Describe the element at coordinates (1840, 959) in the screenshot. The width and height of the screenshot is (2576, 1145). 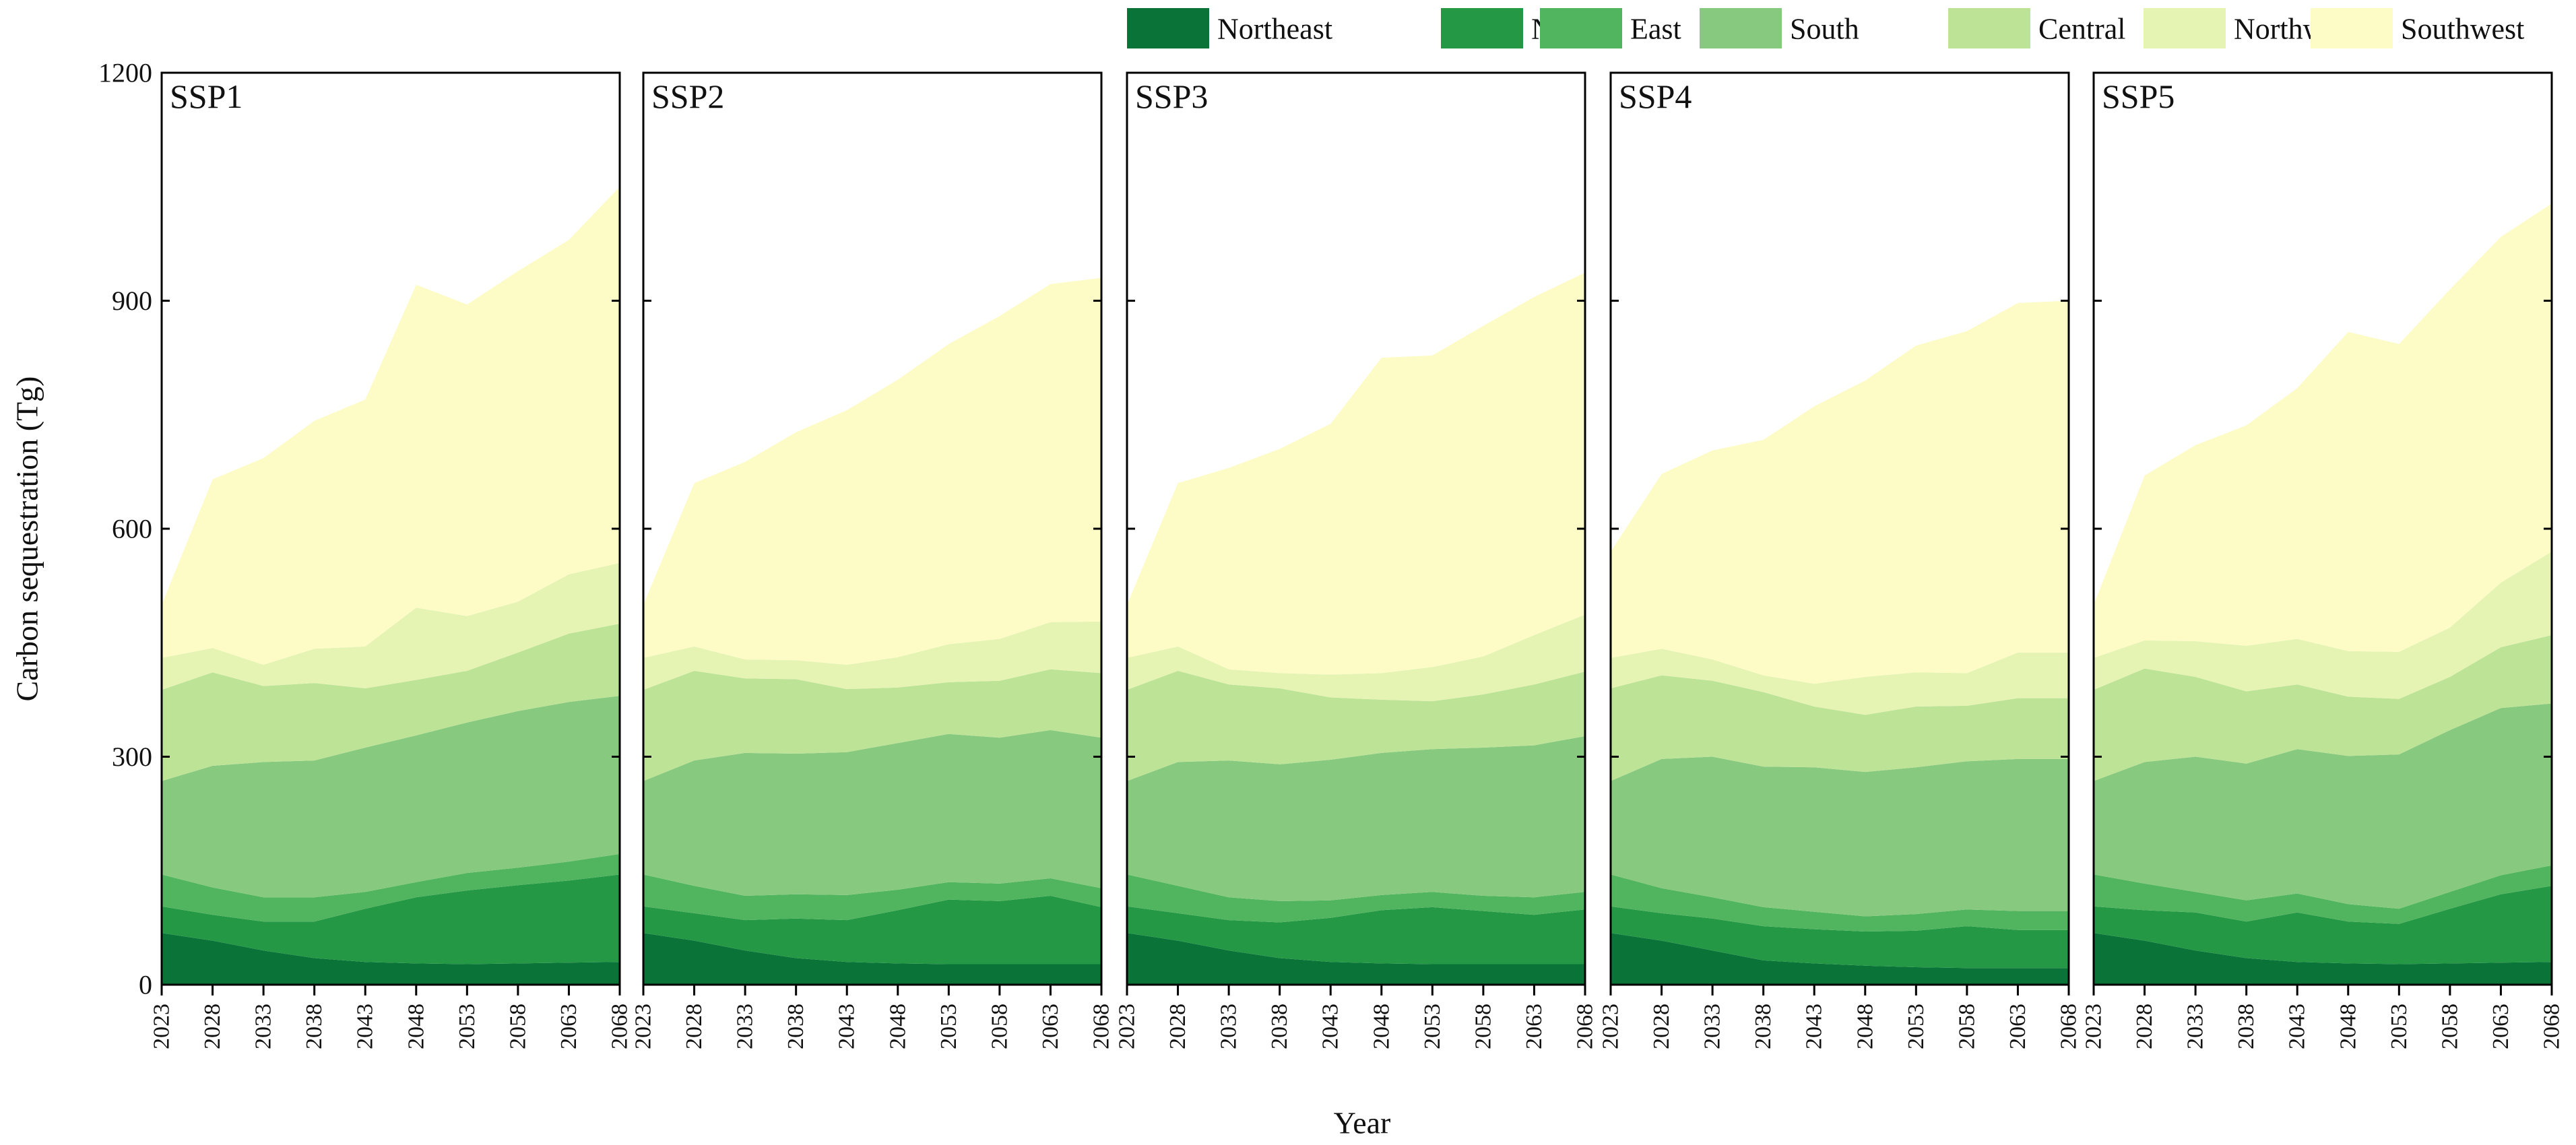
I see `area-ssp4-northeast` at that location.